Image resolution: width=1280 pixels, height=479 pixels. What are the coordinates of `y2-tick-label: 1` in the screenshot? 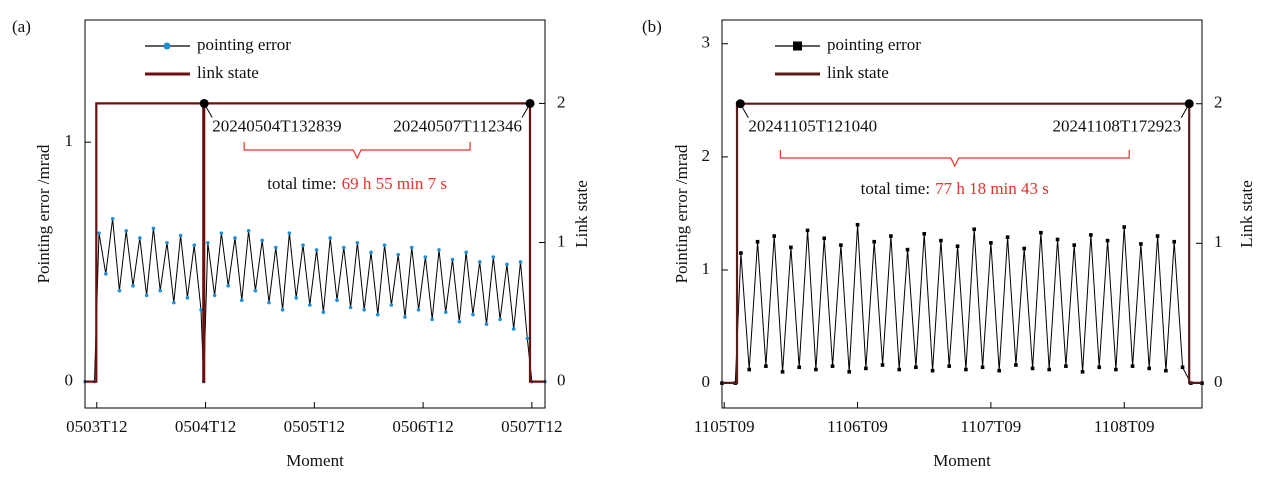 It's located at (561, 240).